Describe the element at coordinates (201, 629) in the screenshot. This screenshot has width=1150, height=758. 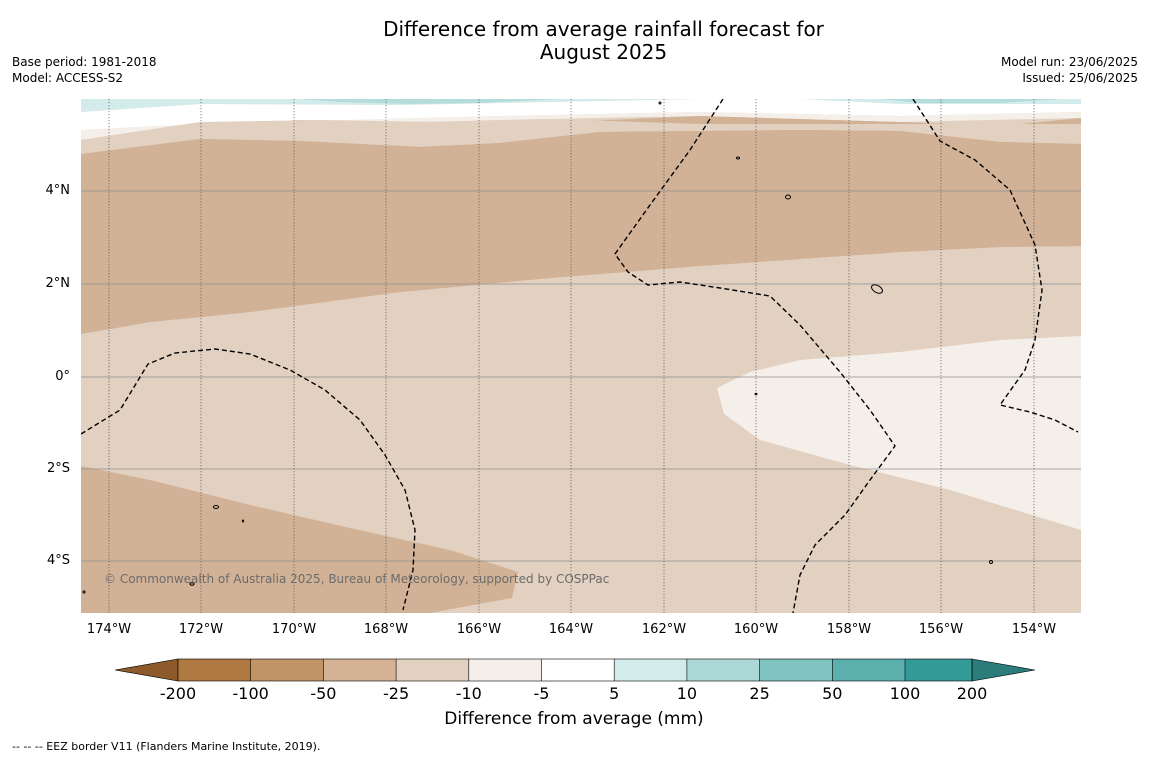
I see `lon-label-172w: 172°W` at that location.